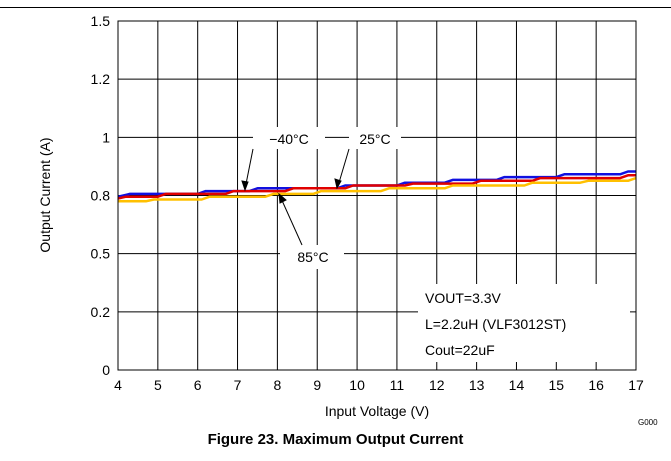 This screenshot has height=461, width=671. I want to click on label-25c: 25°C, so click(375, 138).